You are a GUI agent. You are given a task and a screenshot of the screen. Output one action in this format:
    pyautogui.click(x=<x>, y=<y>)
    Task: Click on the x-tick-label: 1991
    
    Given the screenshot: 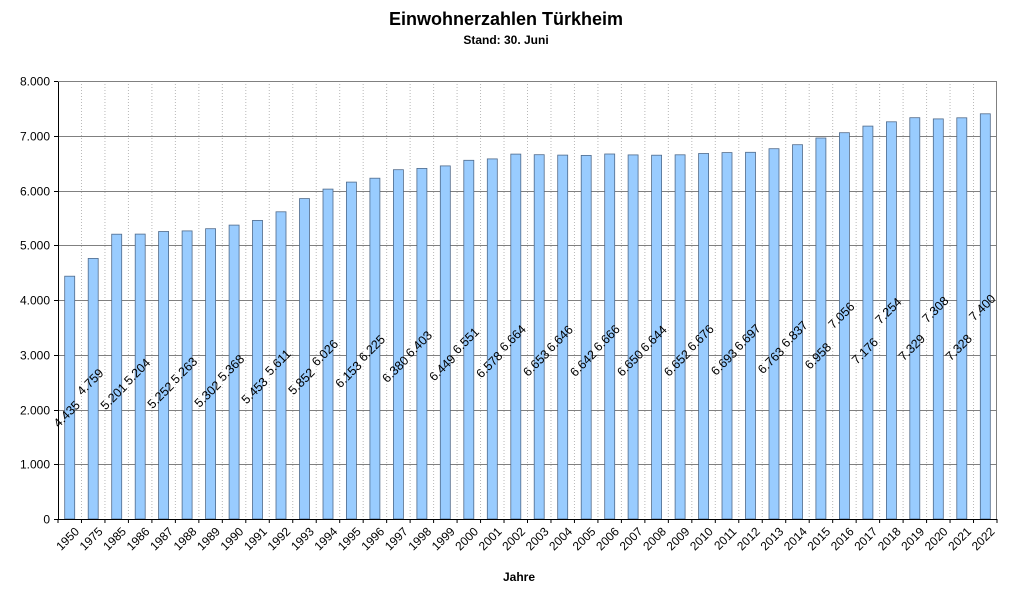 What is the action you would take?
    pyautogui.click(x=255, y=538)
    